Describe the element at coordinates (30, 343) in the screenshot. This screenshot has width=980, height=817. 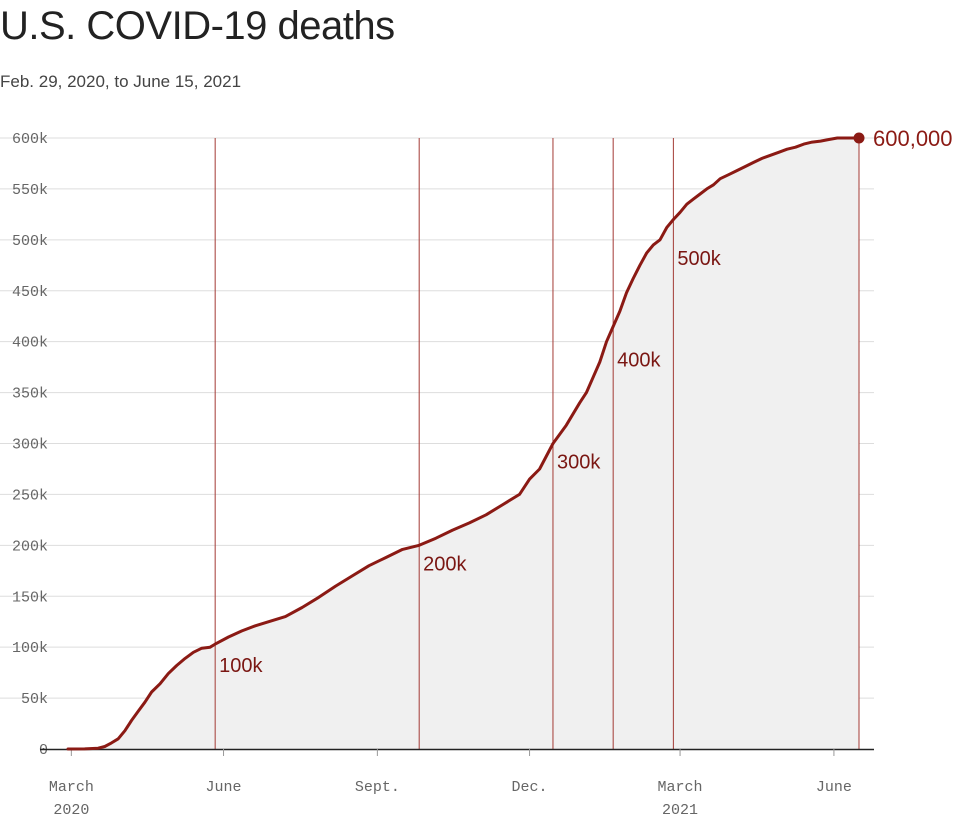
I see `y-tick-label: 400k` at that location.